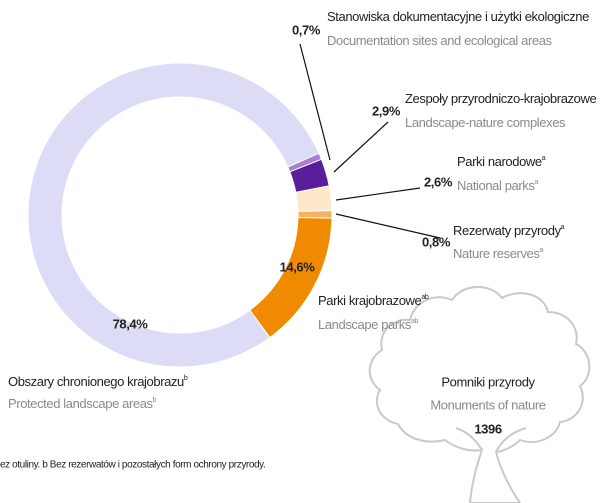 Image resolution: width=608 pixels, height=503 pixels. I want to click on category-label: Parki narodowea, so click(501, 161).